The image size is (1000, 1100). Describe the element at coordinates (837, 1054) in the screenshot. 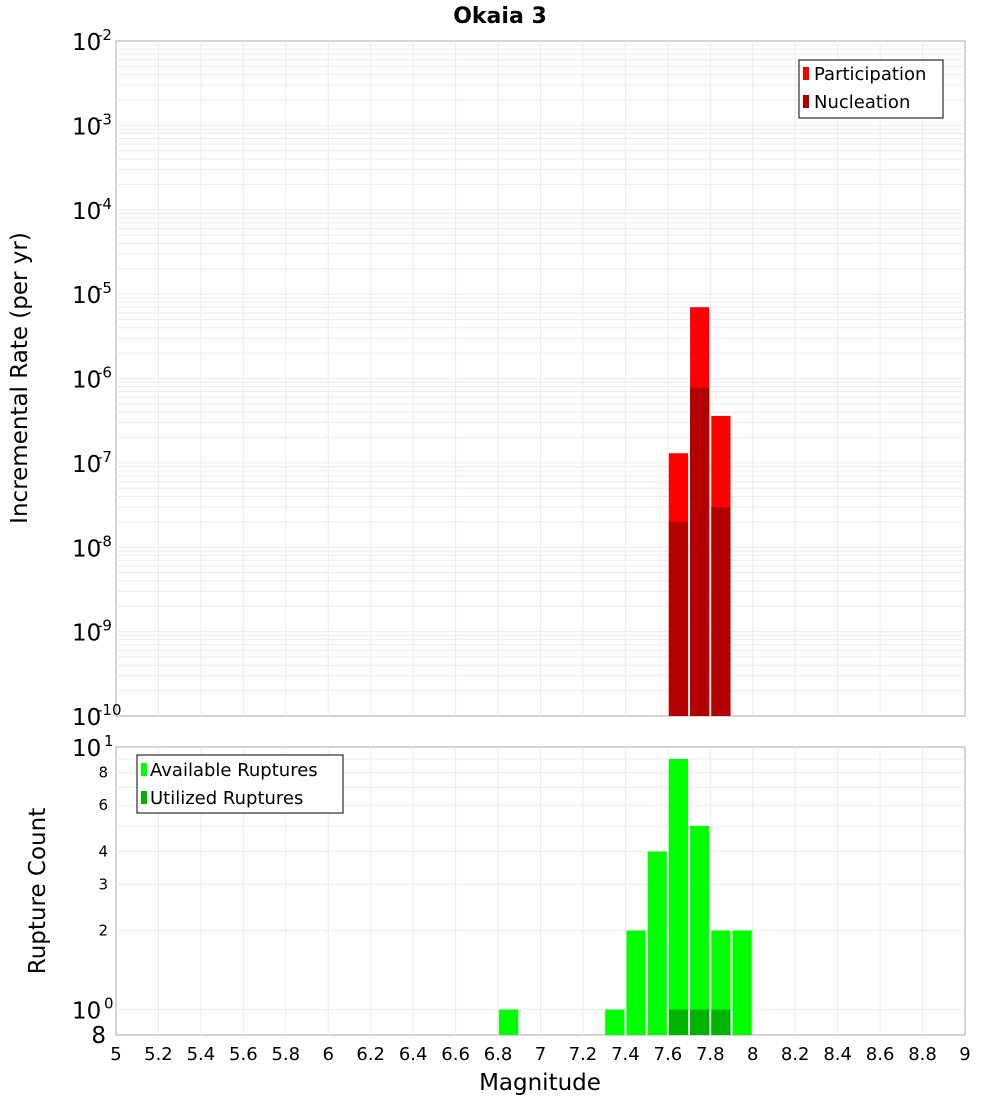

I see `x-tick-label: 8.4` at that location.